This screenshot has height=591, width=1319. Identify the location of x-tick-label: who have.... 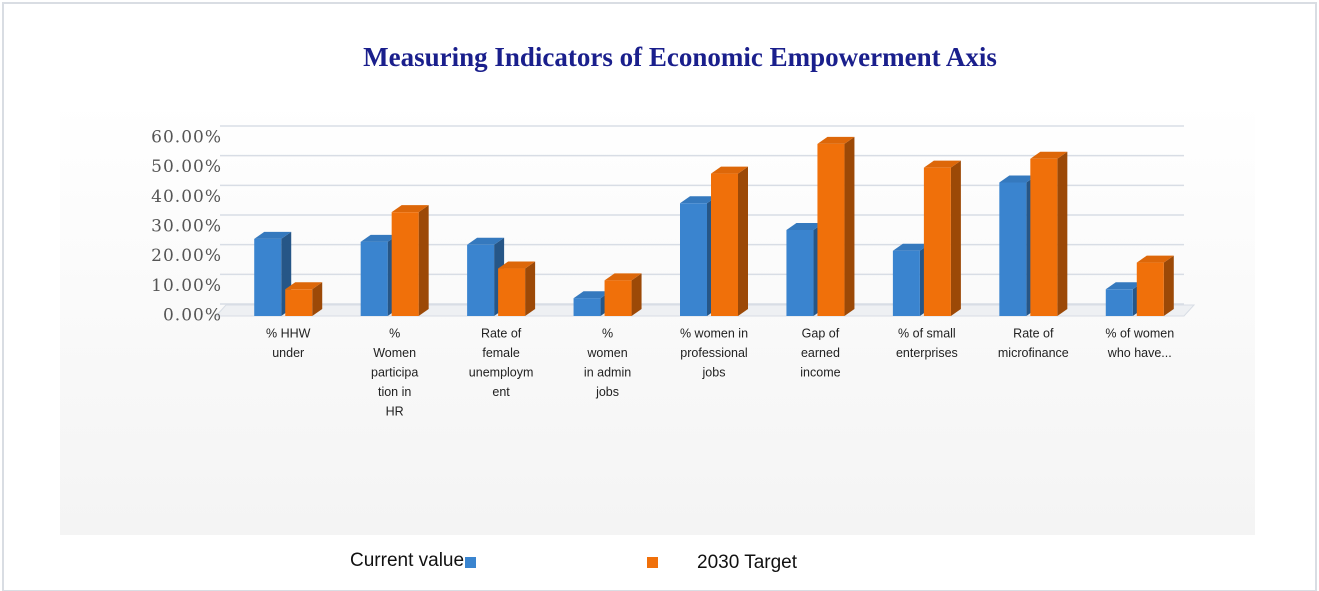
(1139, 353).